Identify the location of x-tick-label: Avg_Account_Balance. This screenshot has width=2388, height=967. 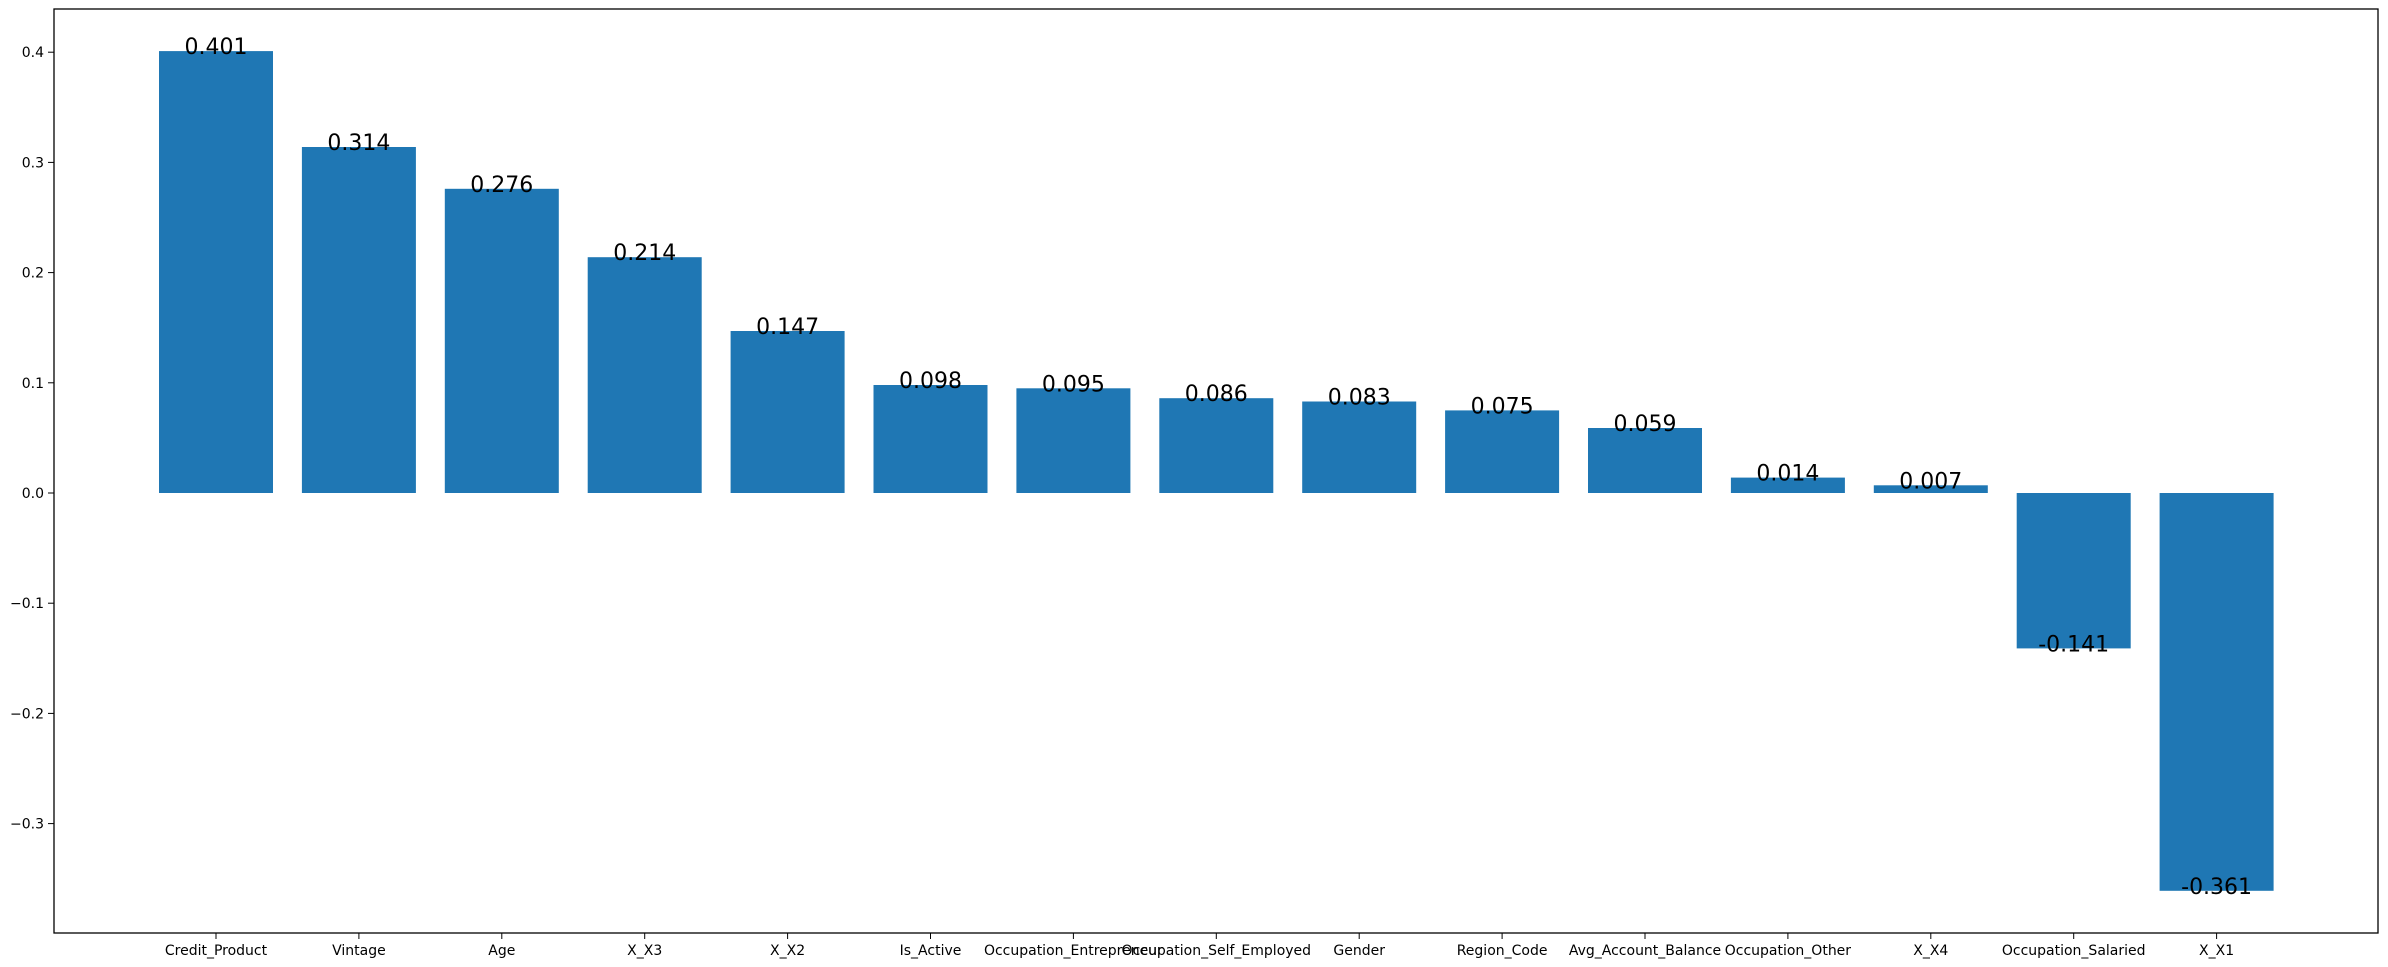
(1645, 951).